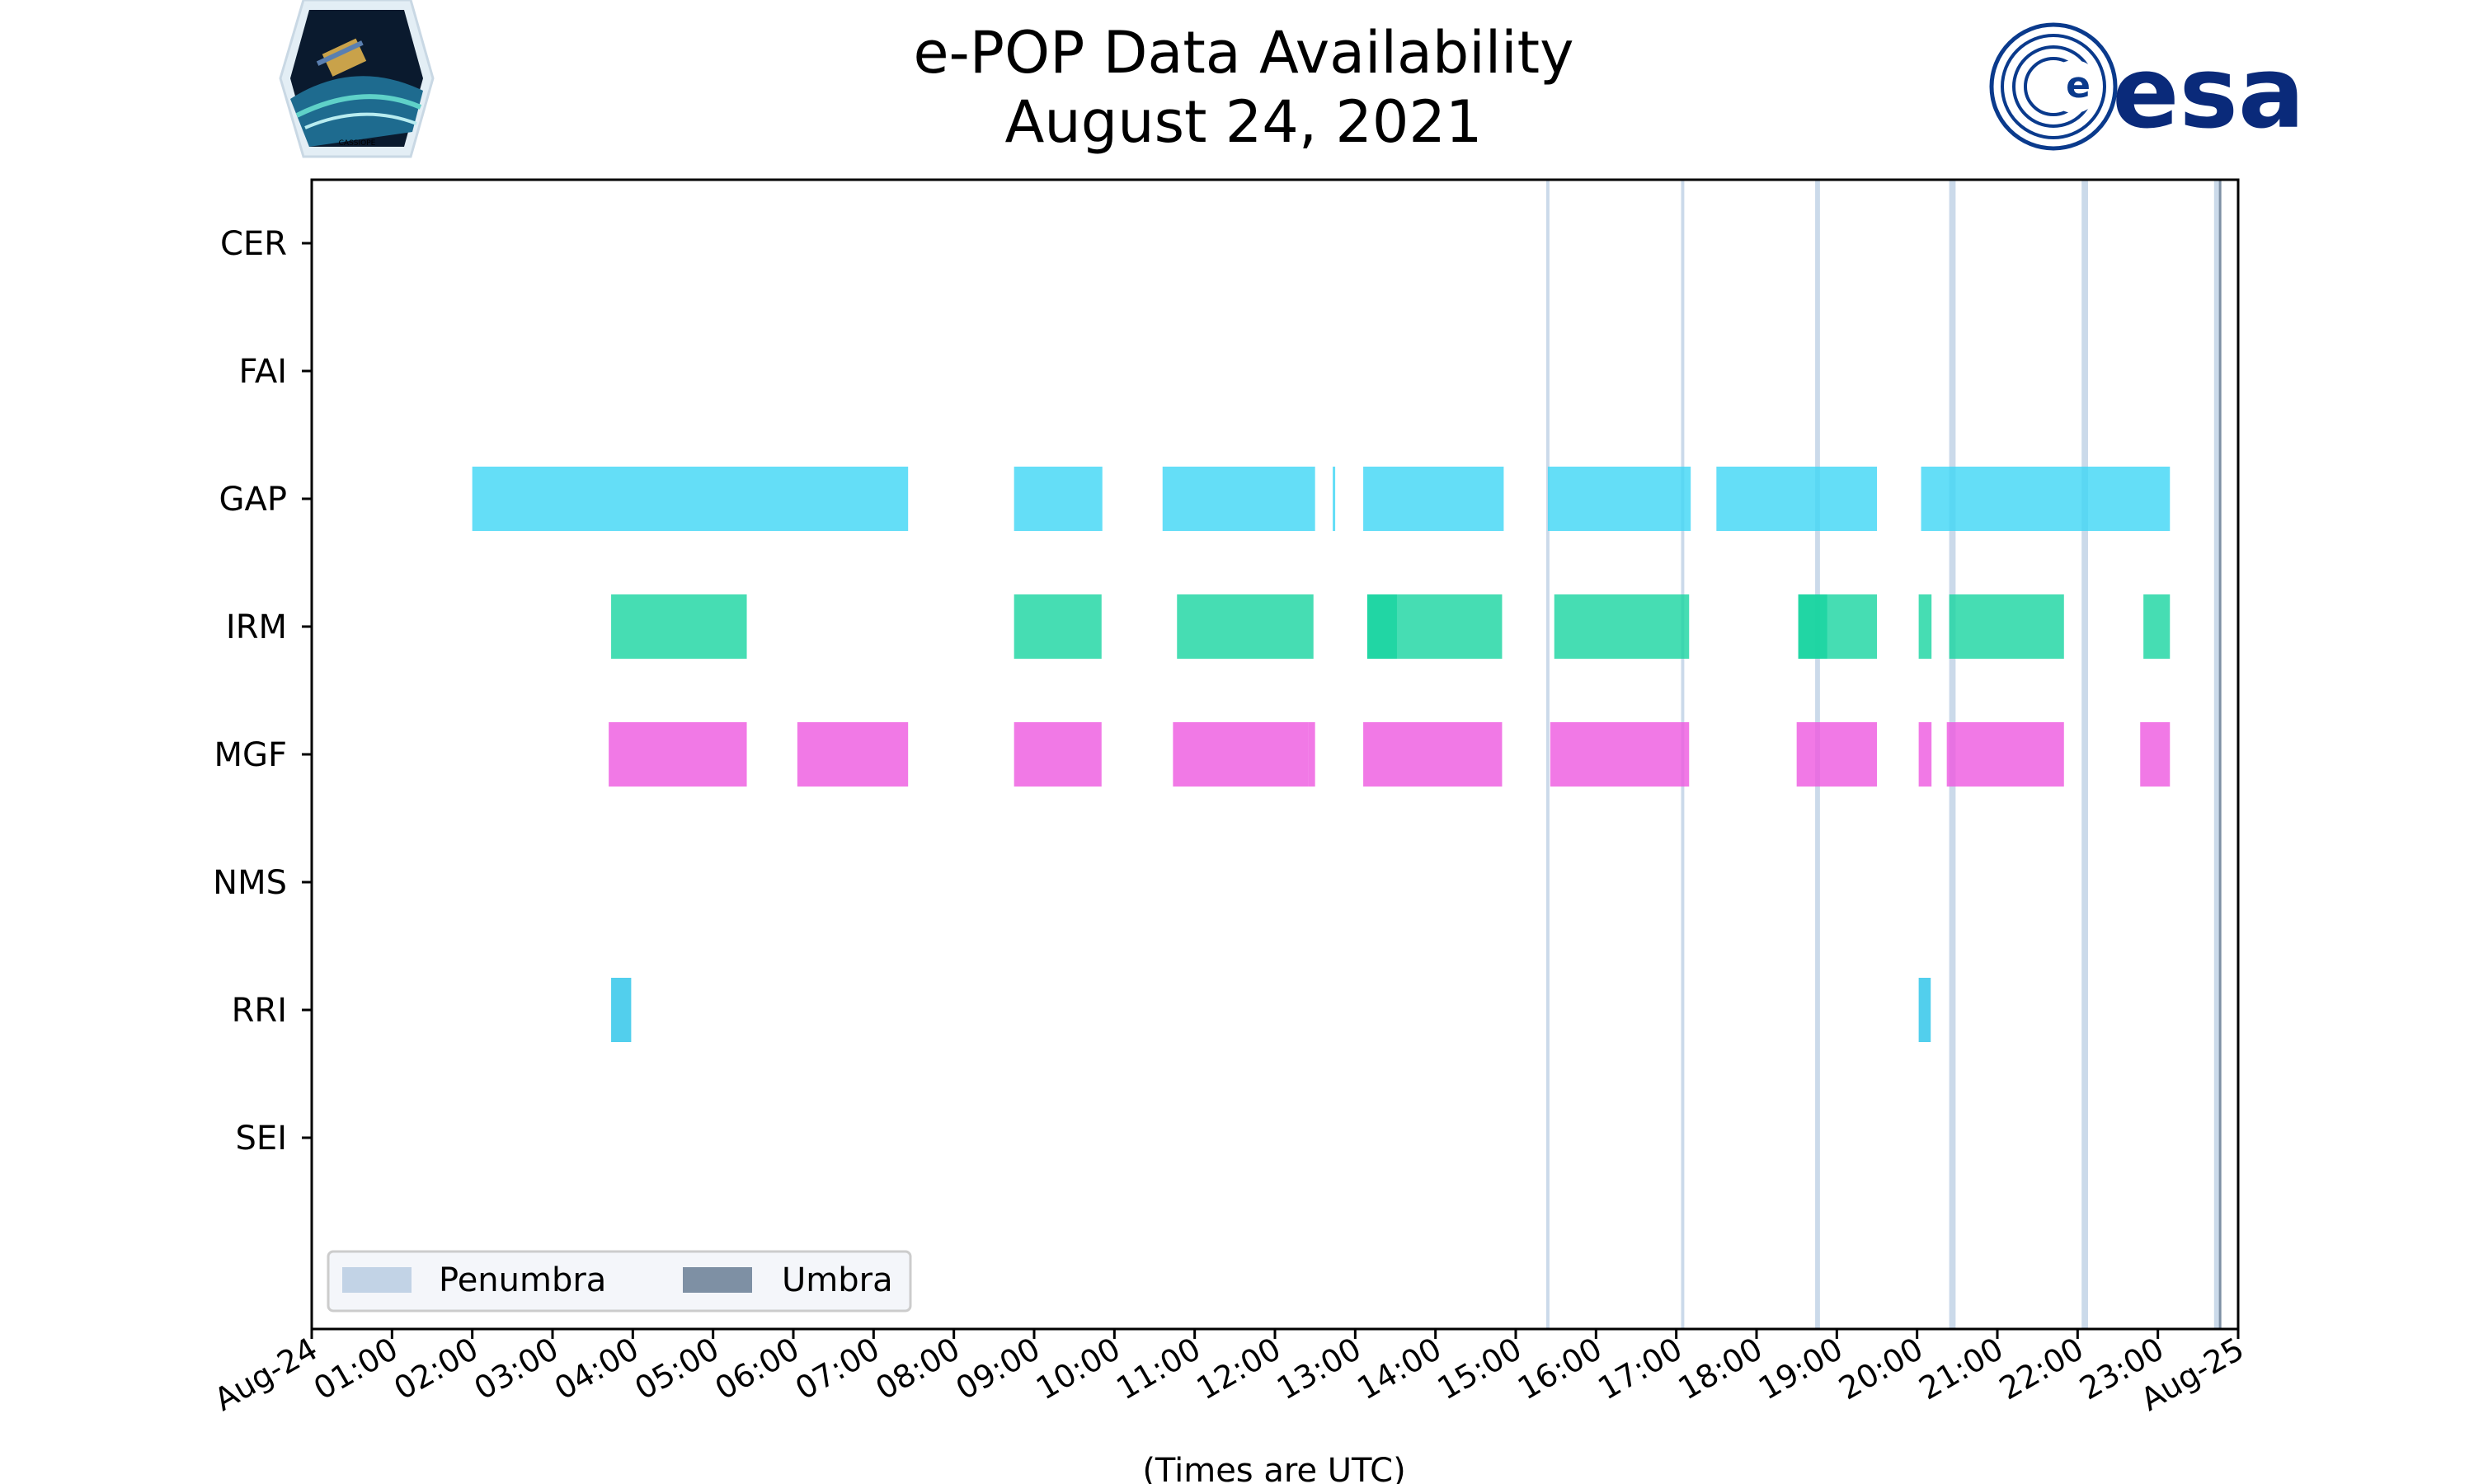  What do you see at coordinates (357, 143) in the screenshot?
I see `mission-caption: CASSIOPE` at bounding box center [357, 143].